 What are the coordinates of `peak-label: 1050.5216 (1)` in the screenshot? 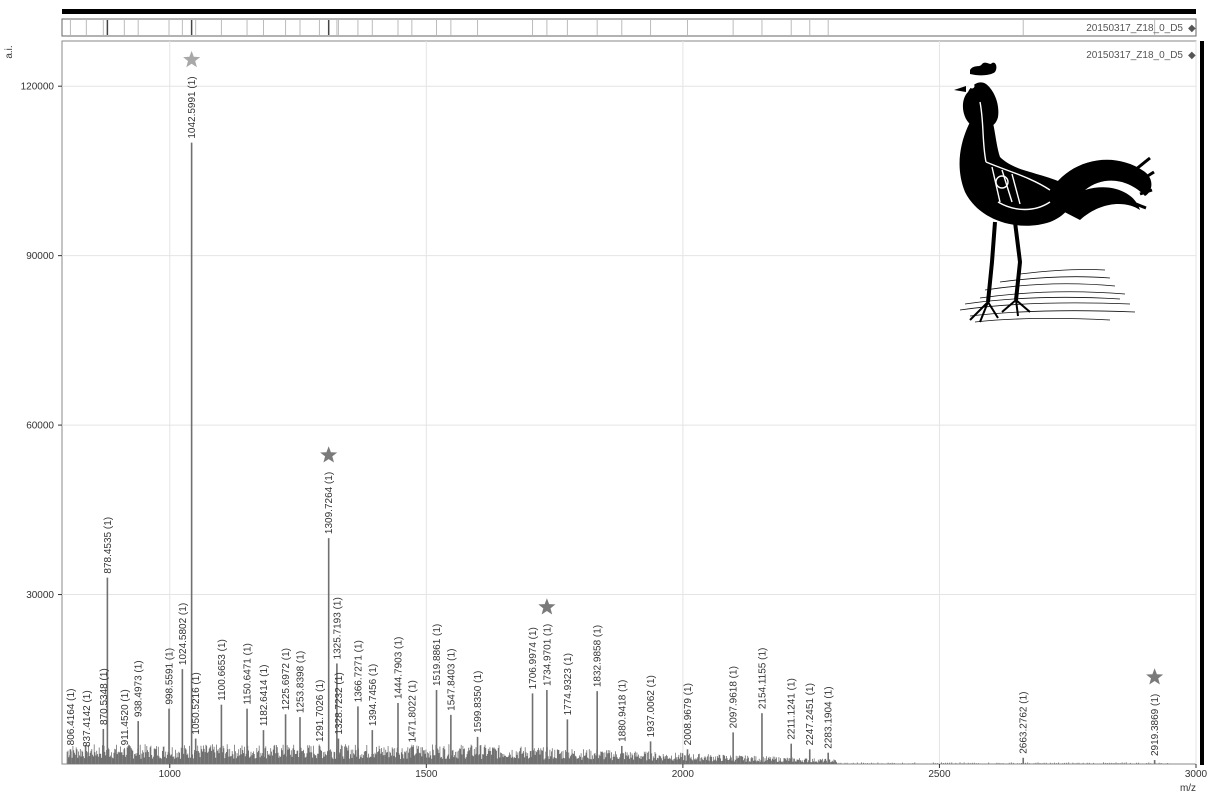 It's located at (196, 703).